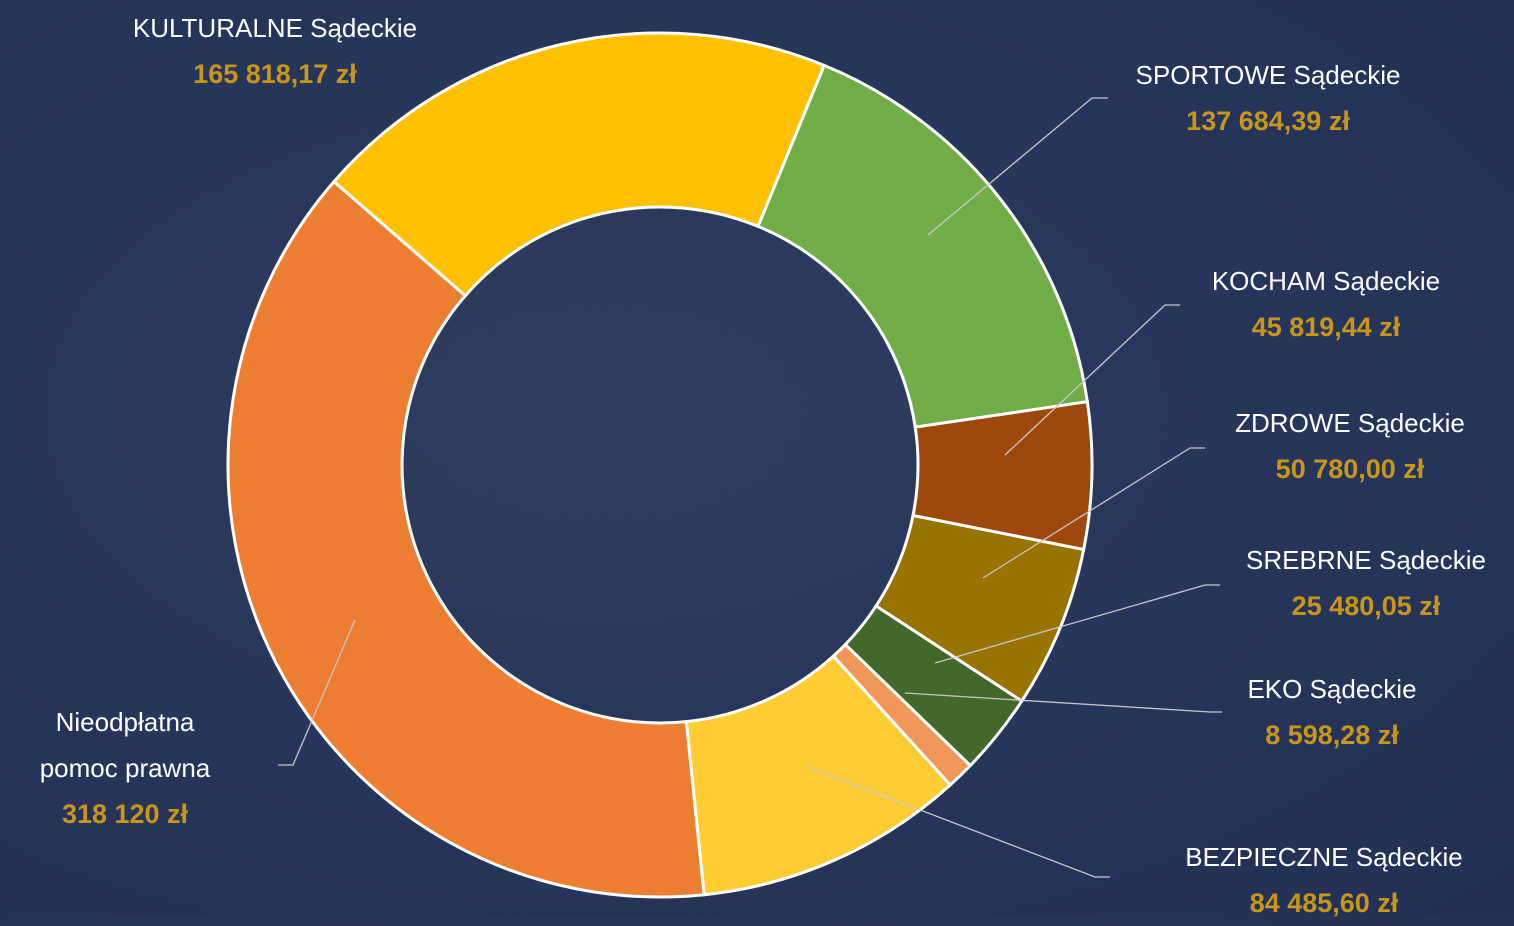  I want to click on slice-label: Nieodpłatna pomoc prawna 318 120 zł, so click(125, 768).